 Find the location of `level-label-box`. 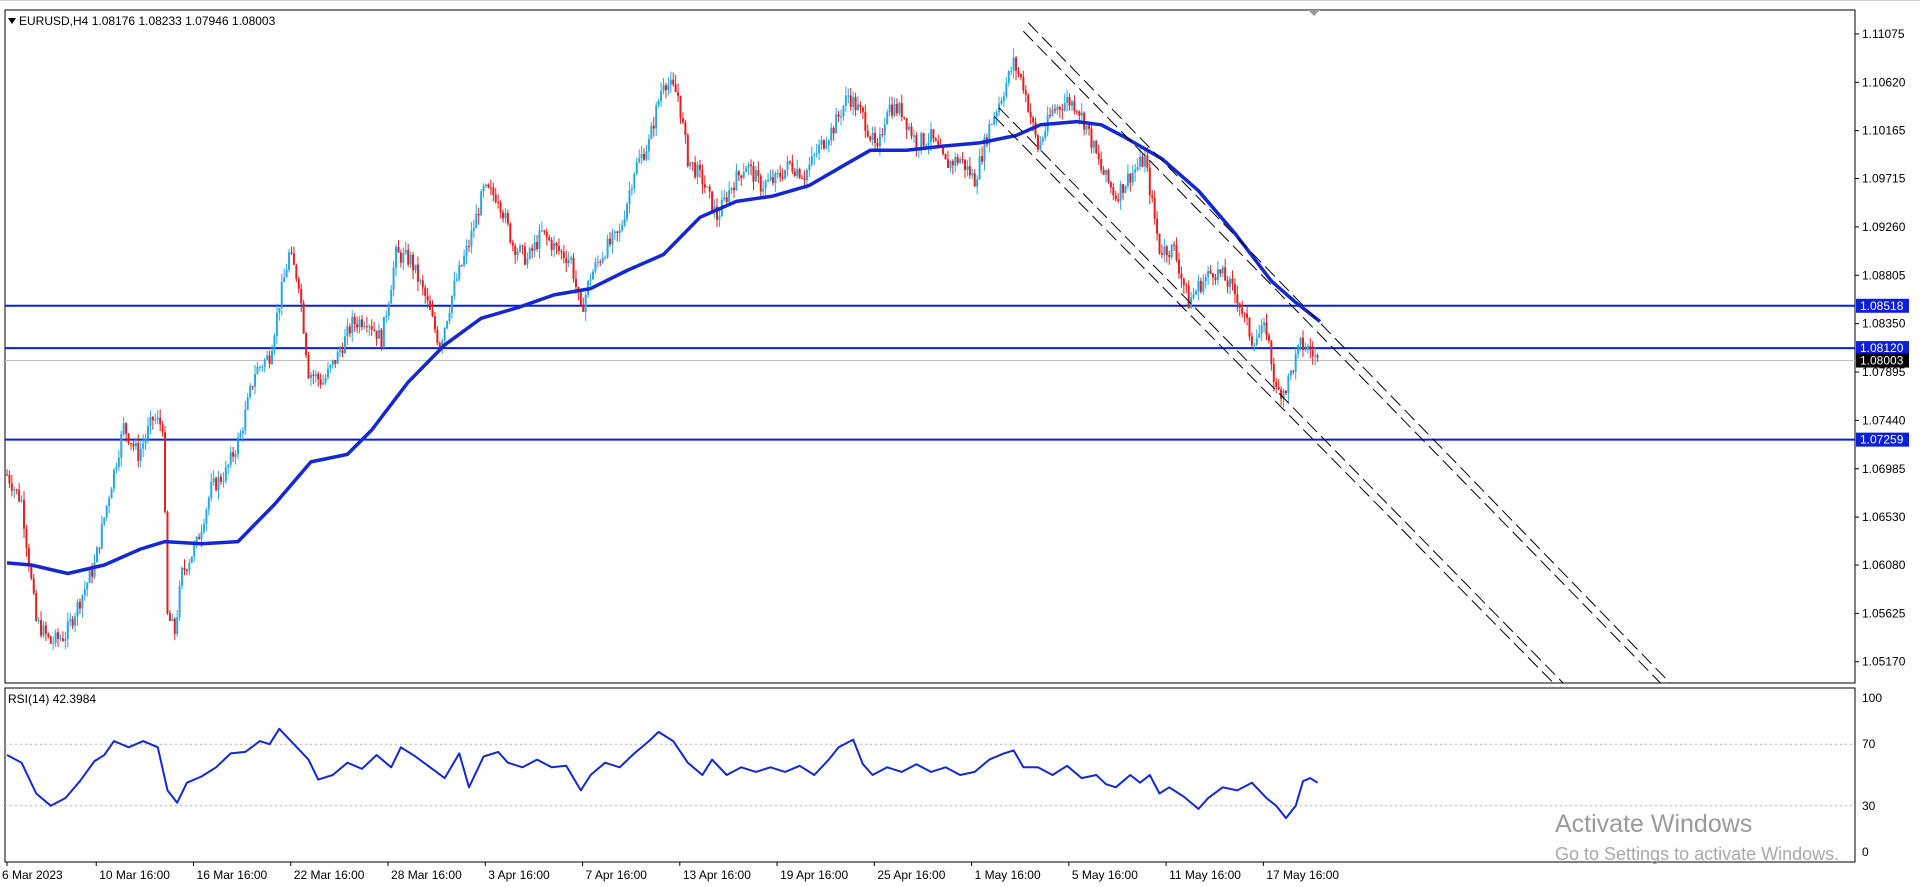

level-label-box is located at coordinates (1882, 348).